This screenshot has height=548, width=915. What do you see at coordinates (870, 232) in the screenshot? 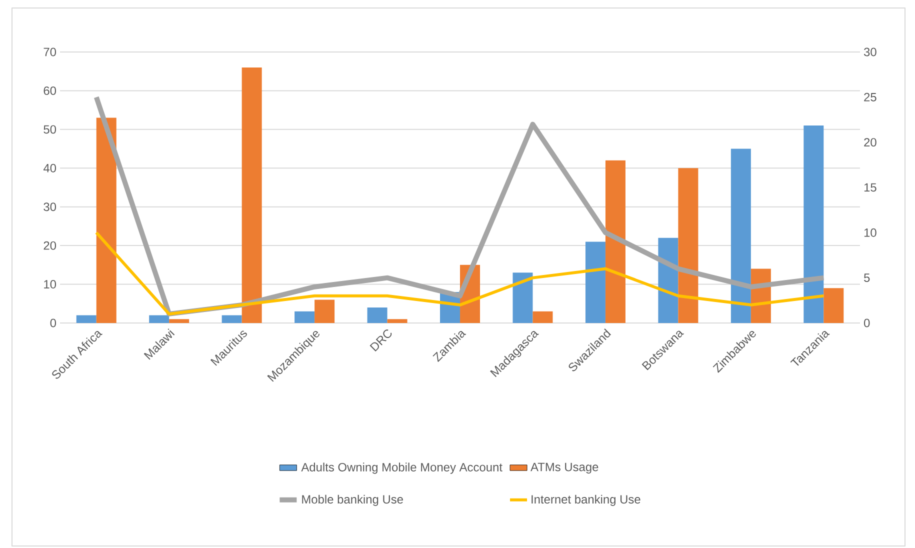
I see `y2-tick-label: 10` at bounding box center [870, 232].